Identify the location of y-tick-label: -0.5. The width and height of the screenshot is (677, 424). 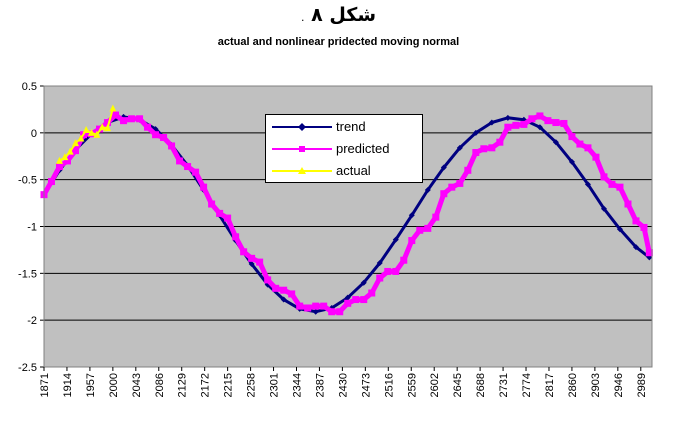
(27, 181).